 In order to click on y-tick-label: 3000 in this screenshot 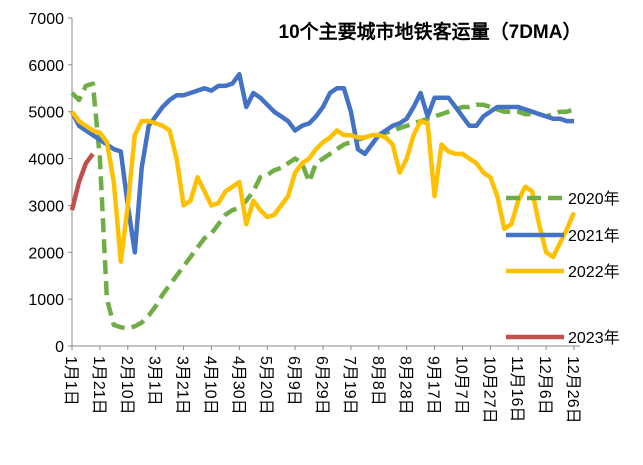, I will do `click(46, 206)`.